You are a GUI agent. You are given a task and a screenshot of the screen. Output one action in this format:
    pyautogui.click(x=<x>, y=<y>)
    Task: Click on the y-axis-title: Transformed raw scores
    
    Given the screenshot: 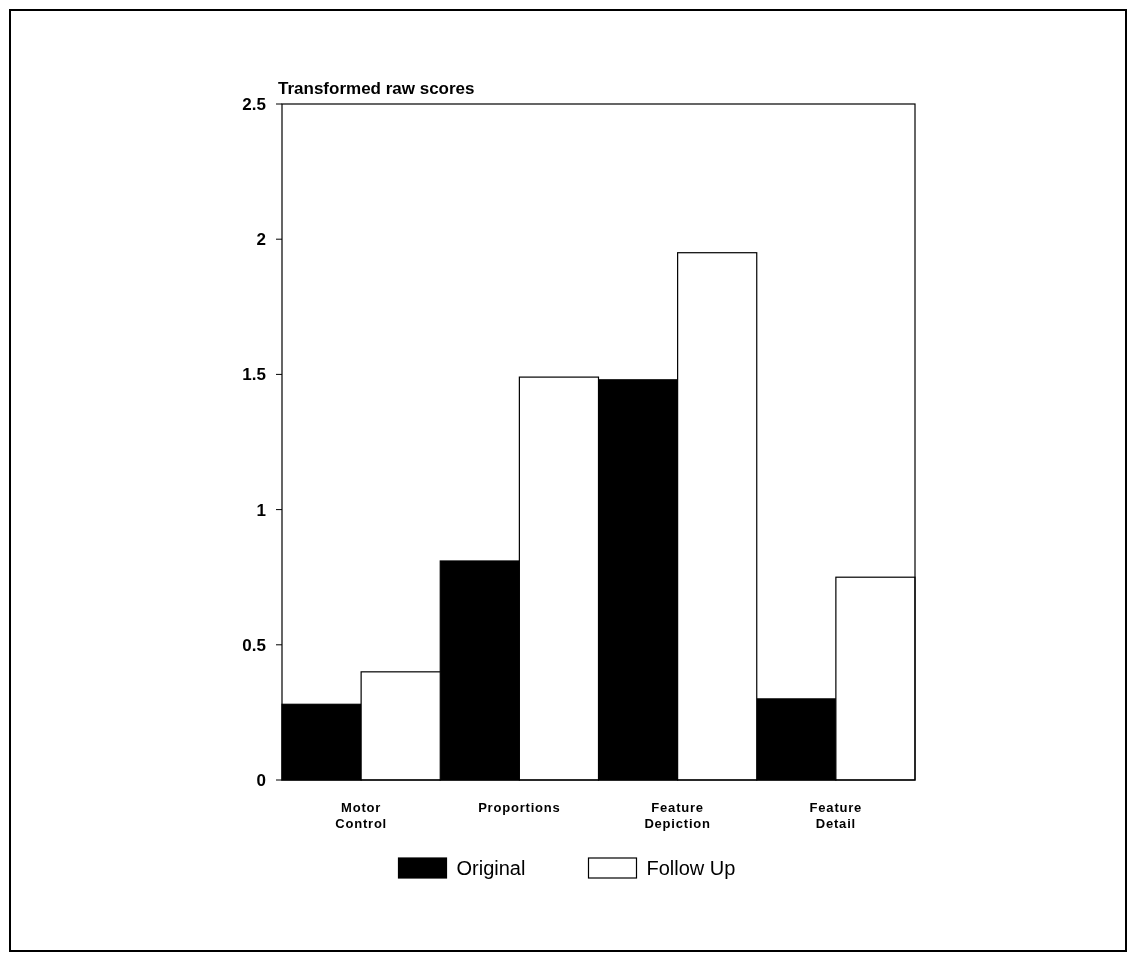 What is the action you would take?
    pyautogui.click(x=376, y=88)
    